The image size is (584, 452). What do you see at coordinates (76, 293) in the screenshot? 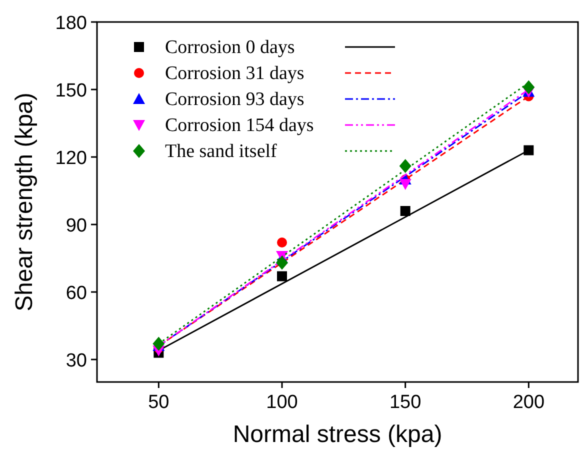
I see `y-tick-label: 60` at bounding box center [76, 293].